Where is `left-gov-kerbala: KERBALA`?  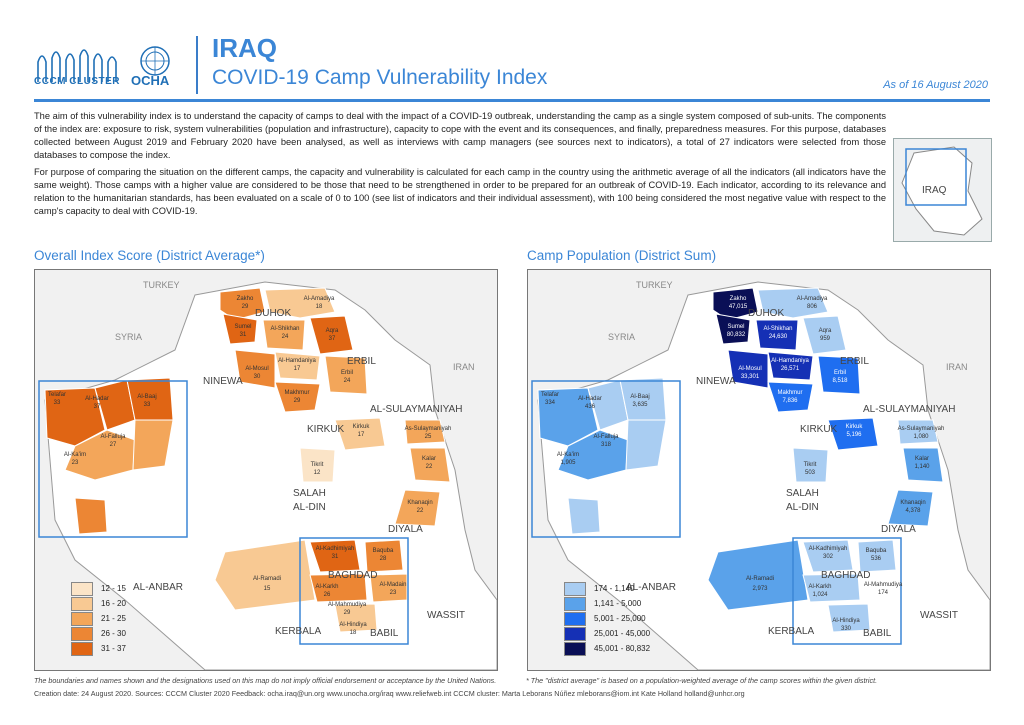
left-gov-kerbala: KERBALA is located at coordinates (298, 631).